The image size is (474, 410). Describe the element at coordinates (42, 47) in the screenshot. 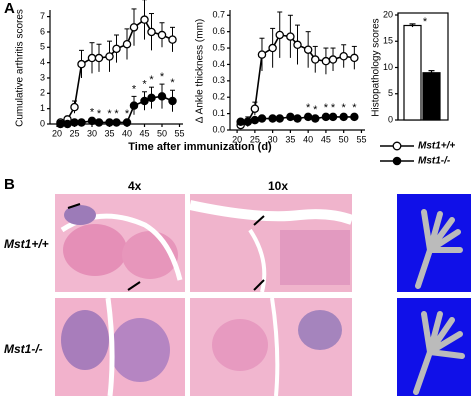

I see `y-tick-label: 5` at that location.